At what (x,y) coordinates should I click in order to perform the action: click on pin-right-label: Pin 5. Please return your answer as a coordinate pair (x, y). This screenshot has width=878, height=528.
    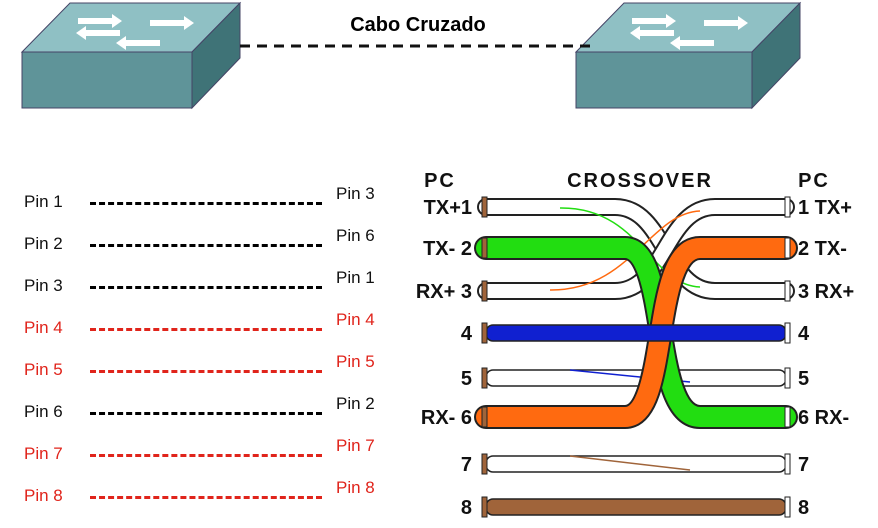
    Looking at the image, I should click on (355, 361).